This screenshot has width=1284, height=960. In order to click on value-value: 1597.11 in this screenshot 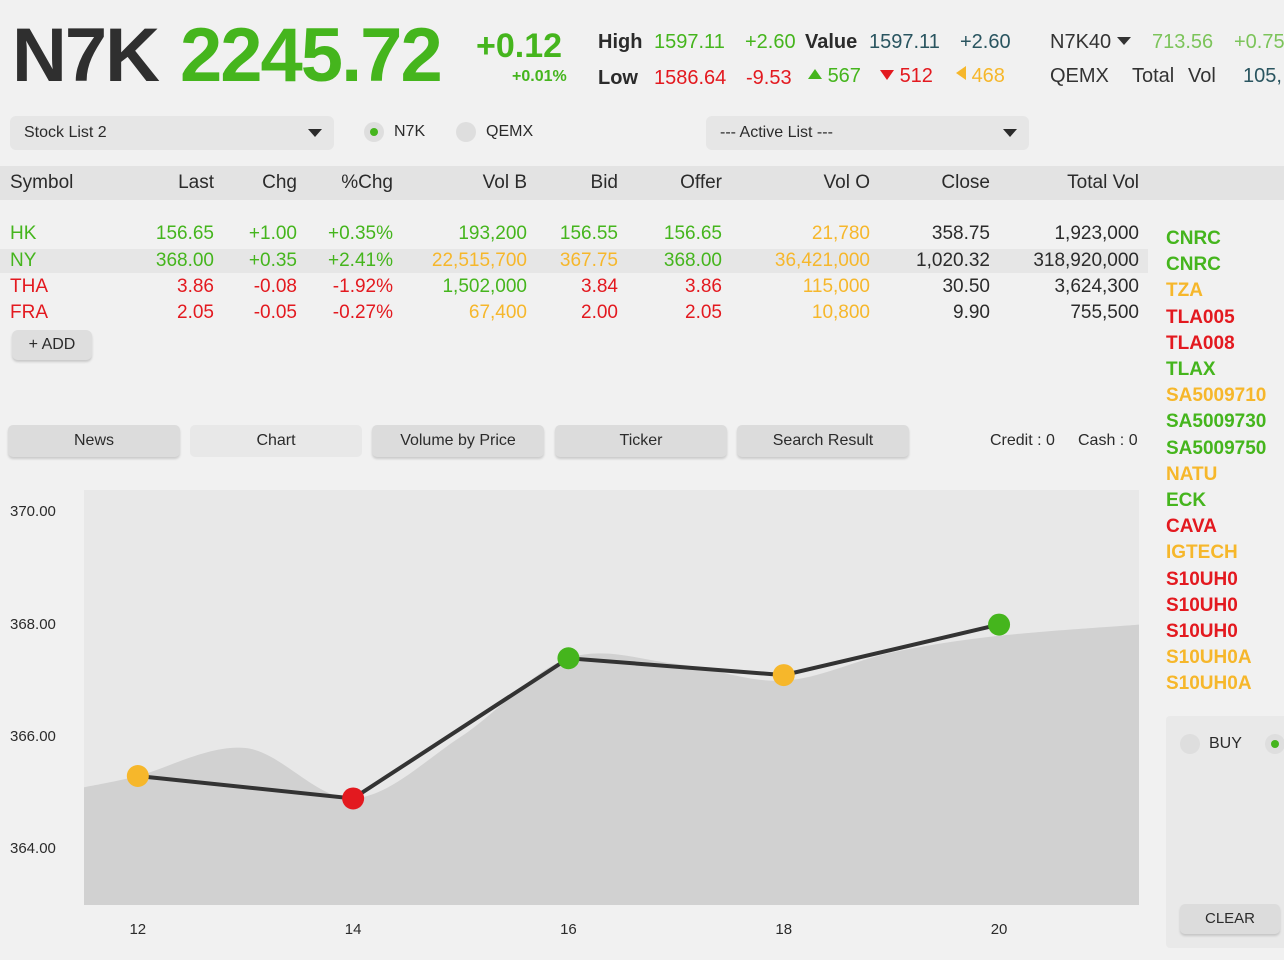, I will do `click(904, 42)`.